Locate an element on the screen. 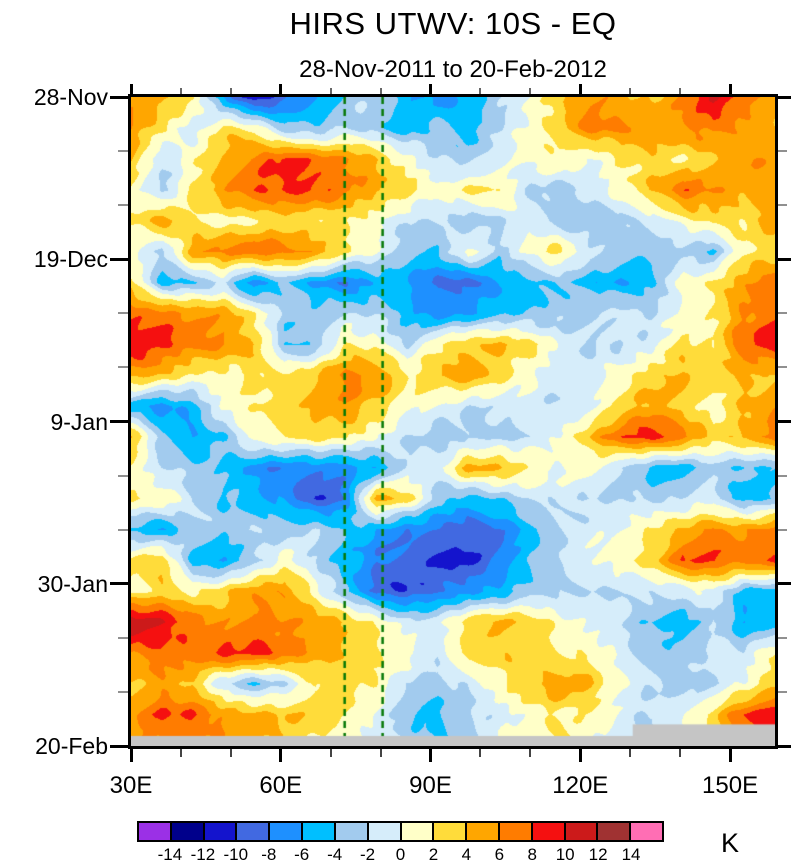  colorbar-tick-label: 6 is located at coordinates (499, 854).